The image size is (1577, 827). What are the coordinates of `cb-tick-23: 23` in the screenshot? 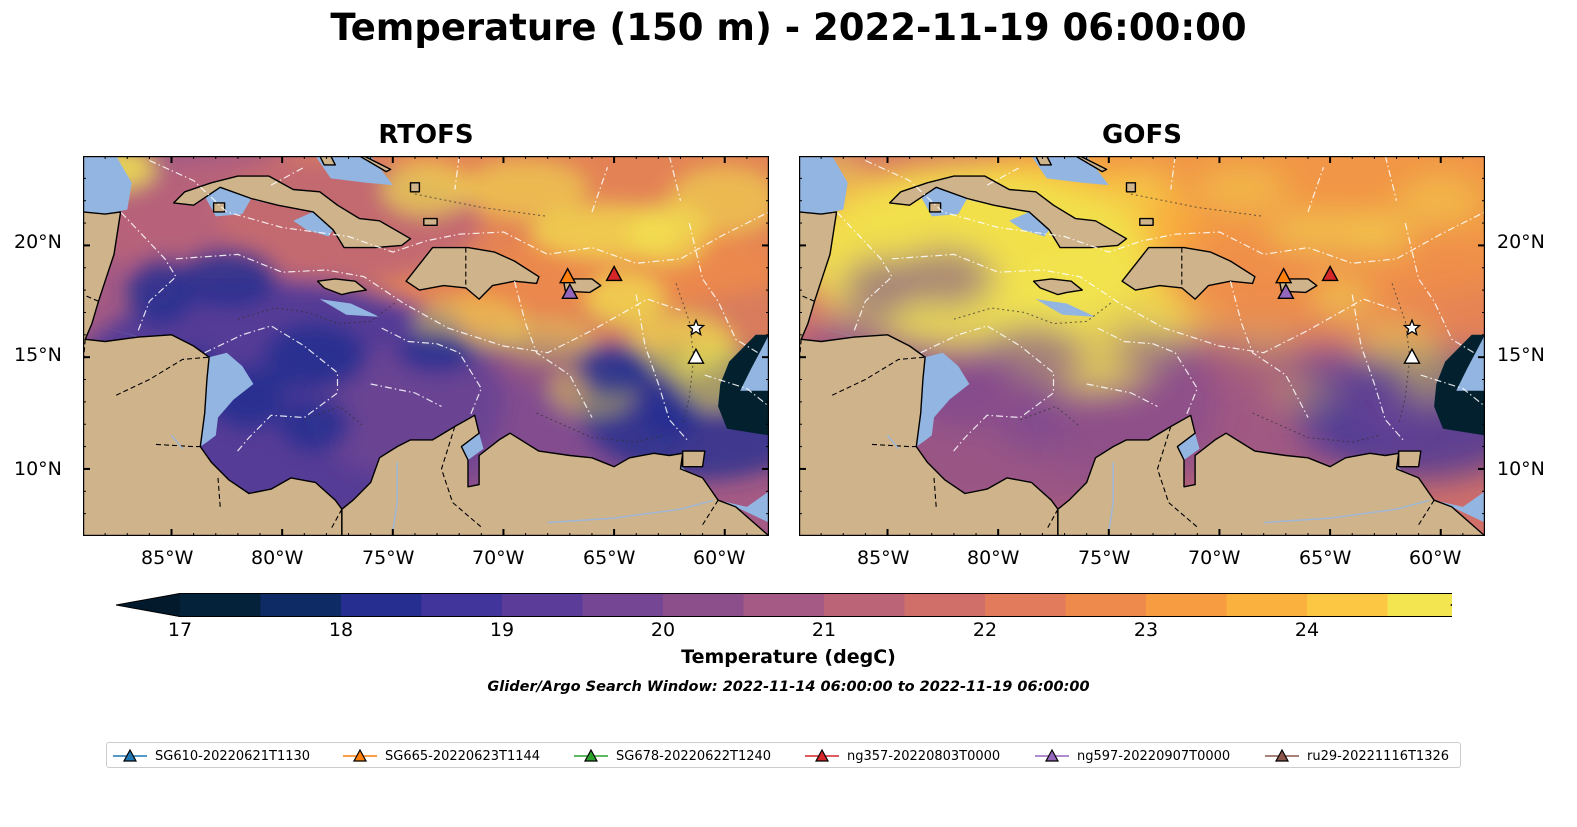 It's located at (1146, 630).